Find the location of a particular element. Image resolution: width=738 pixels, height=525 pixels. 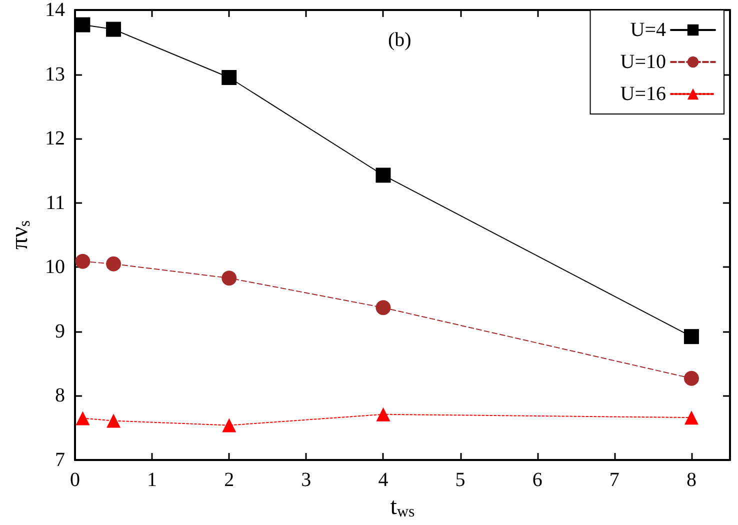

annotation: (b) is located at coordinates (400, 40).